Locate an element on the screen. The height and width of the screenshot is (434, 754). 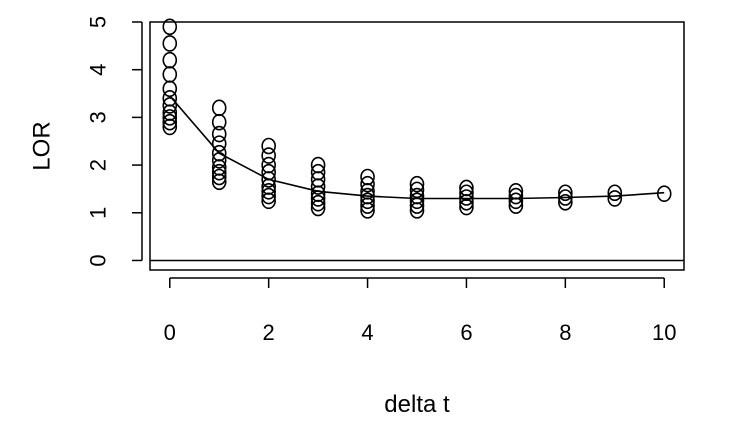
x-tick-label: 4 is located at coordinates (367, 332).